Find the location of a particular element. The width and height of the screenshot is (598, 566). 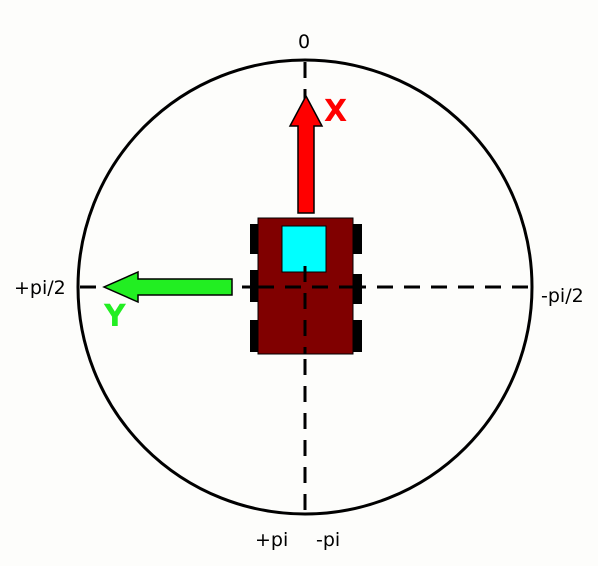

angle-label-top: 0 is located at coordinates (304, 42).